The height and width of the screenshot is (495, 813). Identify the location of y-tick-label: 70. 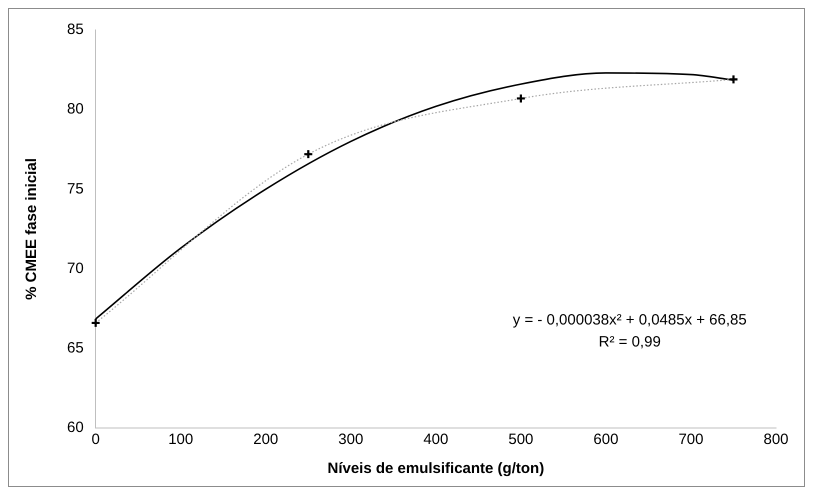
(75, 268).